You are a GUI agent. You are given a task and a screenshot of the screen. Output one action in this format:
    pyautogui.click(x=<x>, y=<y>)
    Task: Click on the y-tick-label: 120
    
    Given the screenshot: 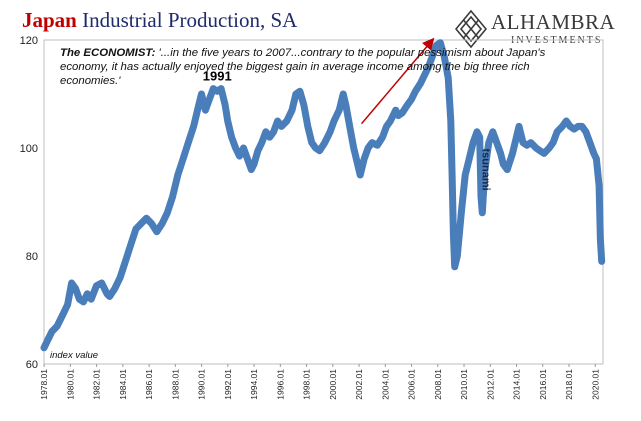 What is the action you would take?
    pyautogui.click(x=29, y=41)
    